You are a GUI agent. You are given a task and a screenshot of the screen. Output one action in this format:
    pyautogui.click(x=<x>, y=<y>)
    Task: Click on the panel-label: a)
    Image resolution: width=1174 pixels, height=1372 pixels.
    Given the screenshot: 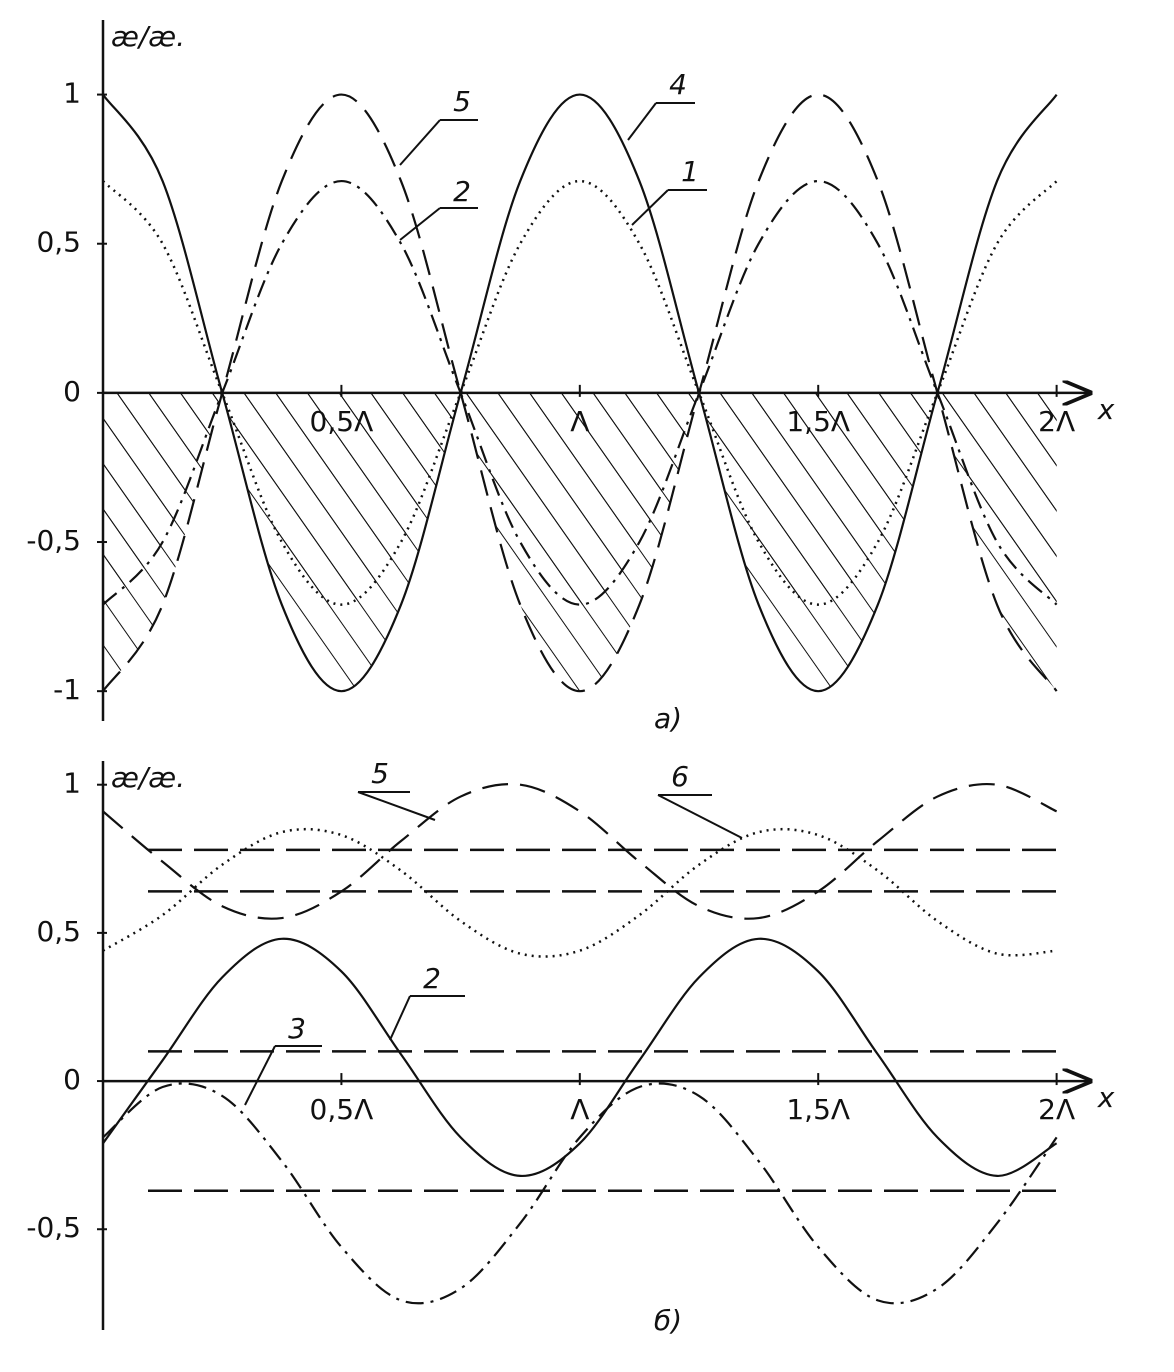 What is the action you would take?
    pyautogui.click(x=668, y=718)
    